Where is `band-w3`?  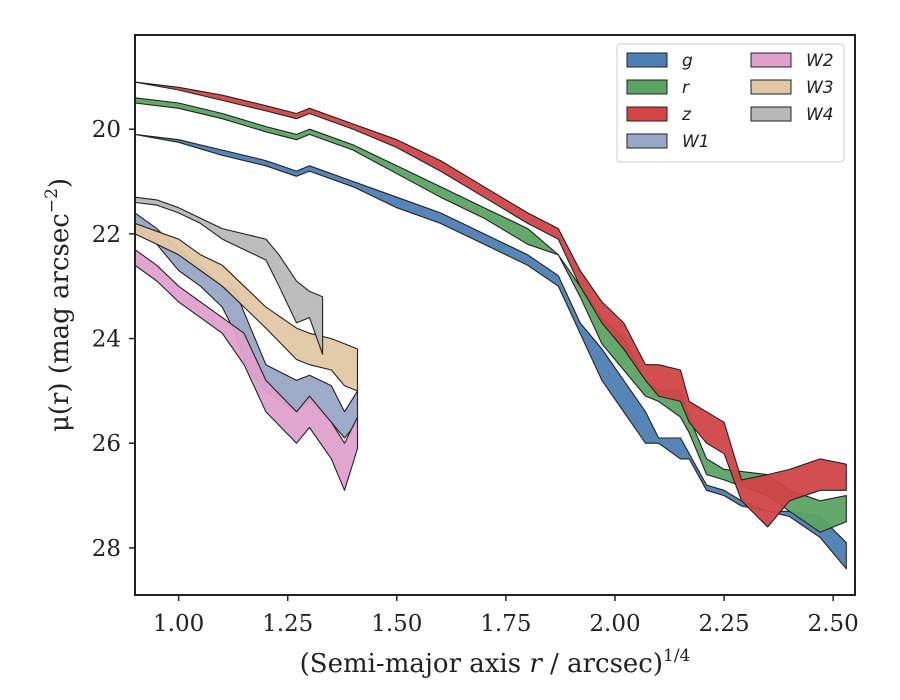
band-w3 is located at coordinates (246, 307).